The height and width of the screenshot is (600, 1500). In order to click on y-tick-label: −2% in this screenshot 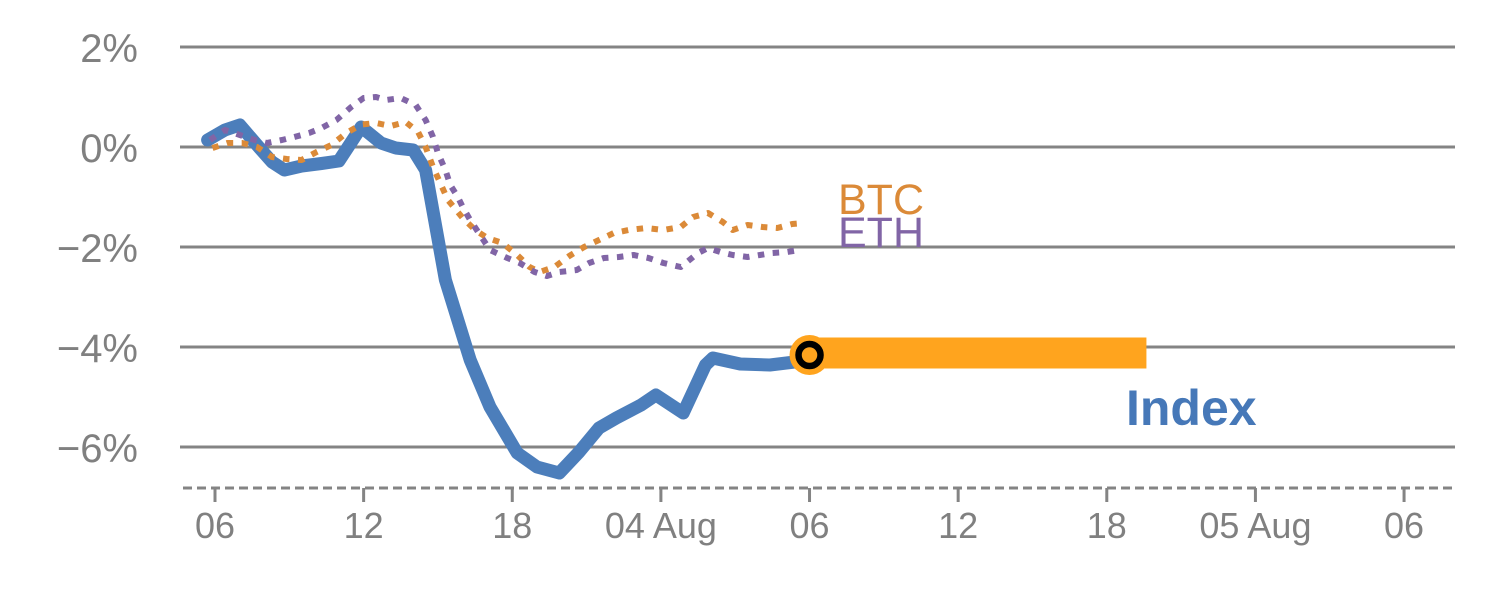, I will do `click(97, 249)`.